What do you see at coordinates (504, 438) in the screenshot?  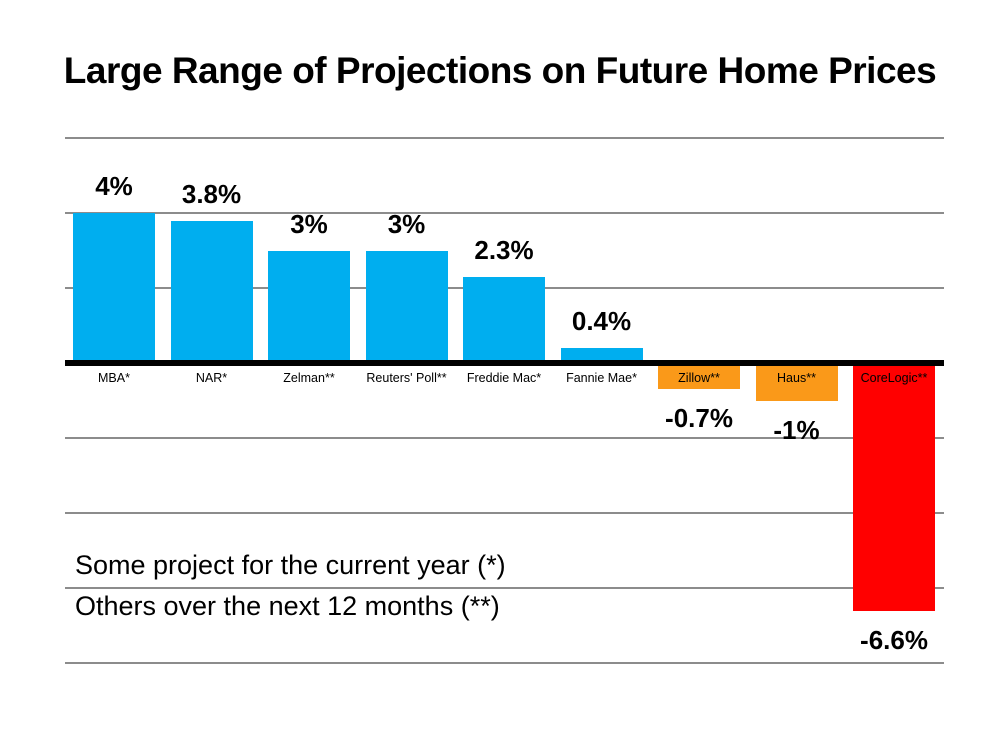 I see `gridline--2pct` at bounding box center [504, 438].